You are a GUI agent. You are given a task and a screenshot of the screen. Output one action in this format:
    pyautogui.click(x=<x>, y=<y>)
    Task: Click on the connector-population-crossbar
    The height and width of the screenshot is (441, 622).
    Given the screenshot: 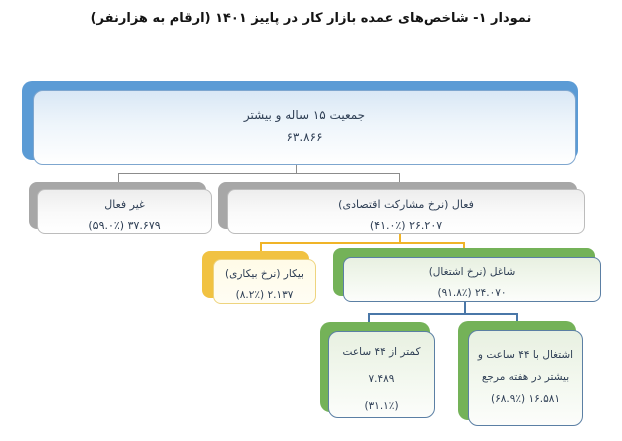 What is the action you would take?
    pyautogui.click(x=259, y=173)
    